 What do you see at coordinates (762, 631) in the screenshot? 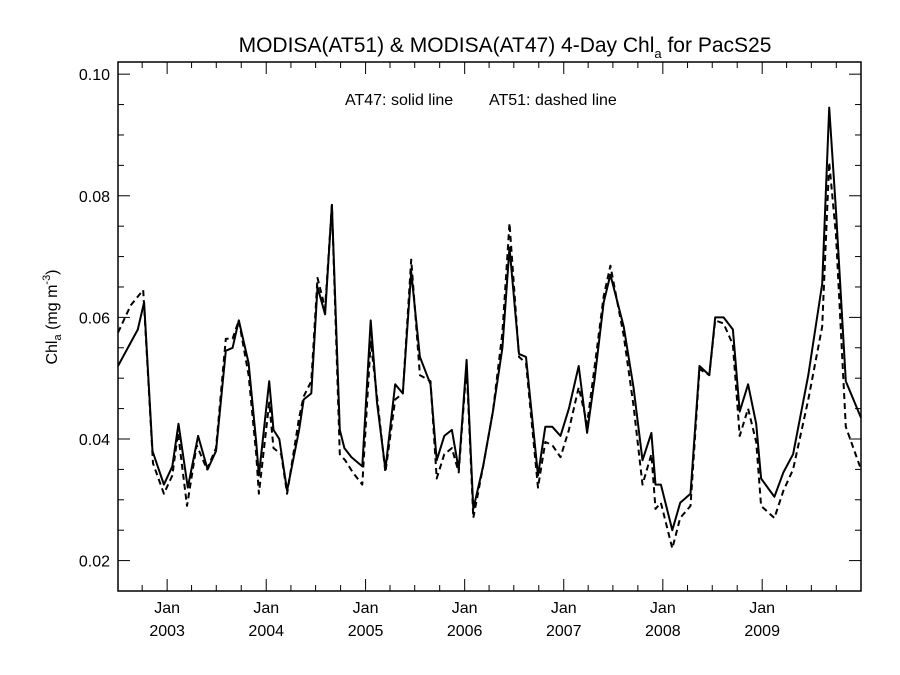
I see `x-tick-label-year: 2009` at bounding box center [762, 631].